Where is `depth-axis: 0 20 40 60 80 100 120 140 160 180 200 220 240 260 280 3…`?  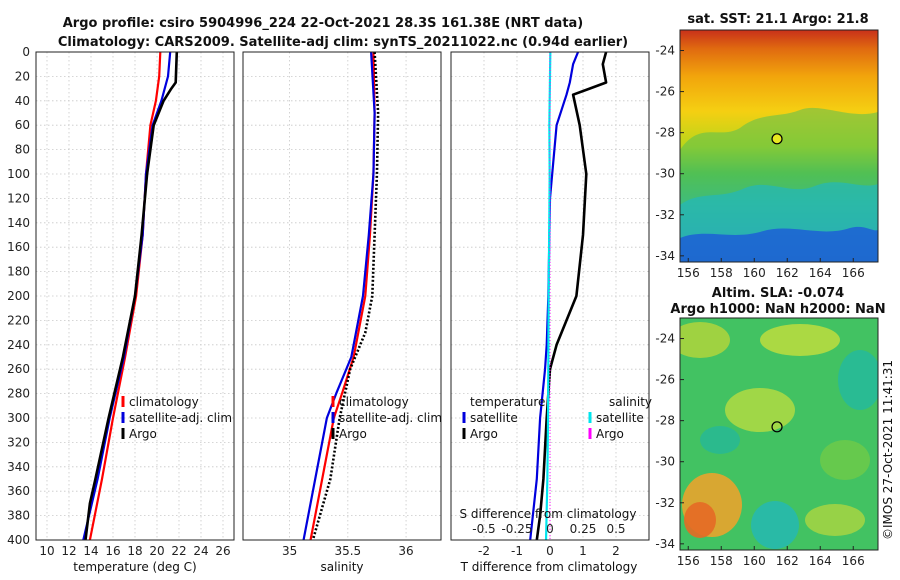 depth-axis: 0 20 40 60 80 100 120 140 160 180 200 220 240 260 280 3… is located at coordinates (18, 296).